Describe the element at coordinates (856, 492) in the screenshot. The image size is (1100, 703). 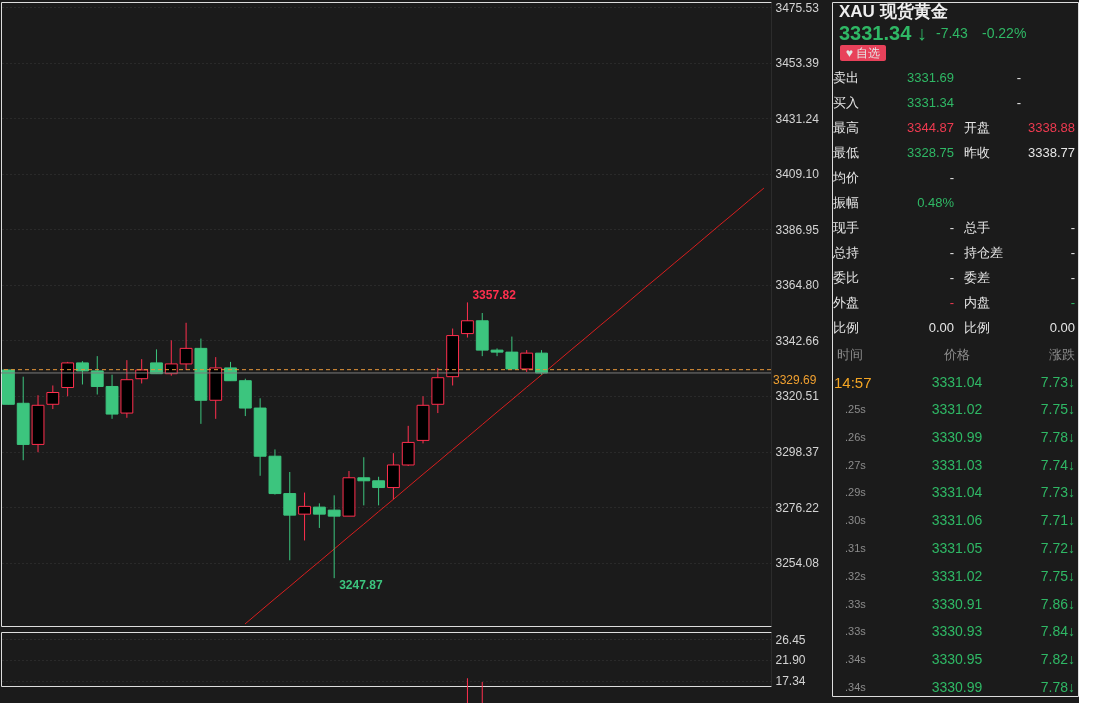
I see `text: .29s` at that location.